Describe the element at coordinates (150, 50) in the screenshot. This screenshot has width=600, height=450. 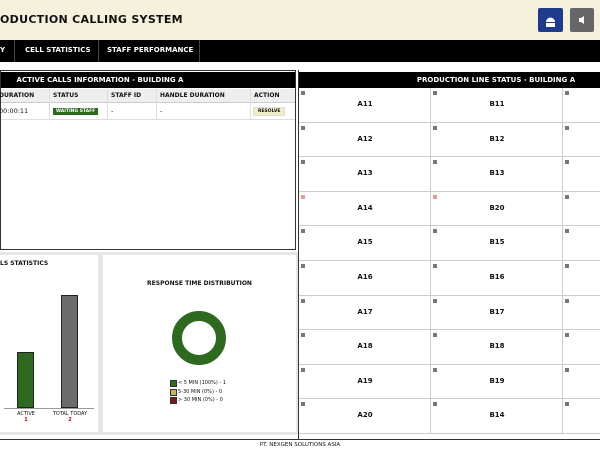
I see `nav-item: STAFF PERFORMANCE` at that location.